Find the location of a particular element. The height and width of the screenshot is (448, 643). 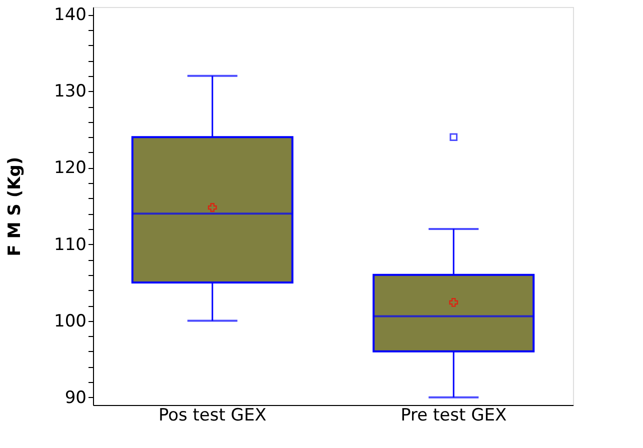

x-tick-label: Pre test GEX is located at coordinates (453, 416).